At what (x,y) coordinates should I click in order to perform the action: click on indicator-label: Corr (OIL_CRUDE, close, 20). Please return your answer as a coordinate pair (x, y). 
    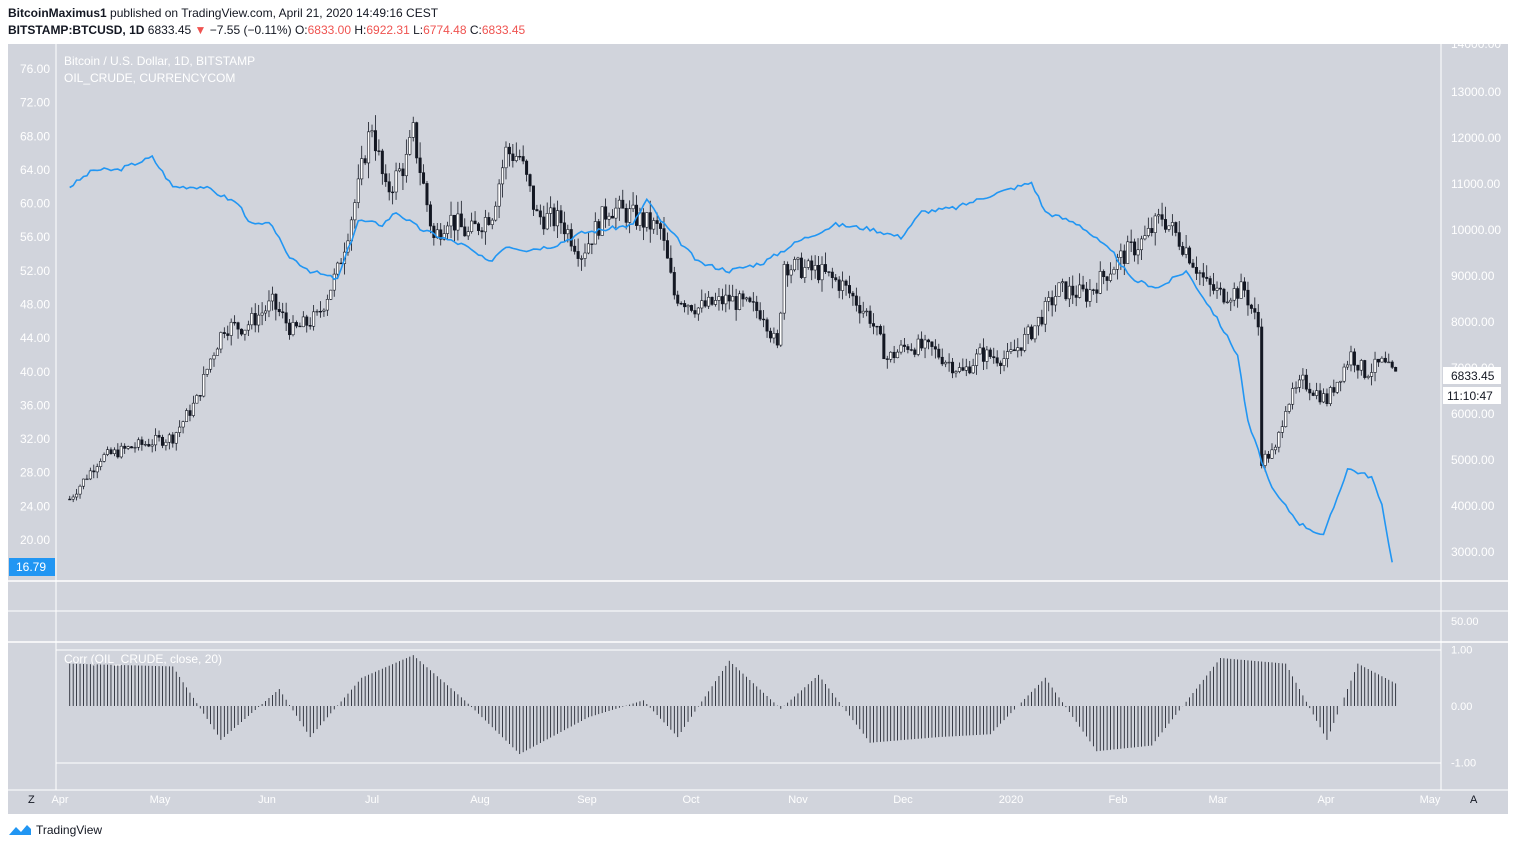
    Looking at the image, I should click on (143, 659).